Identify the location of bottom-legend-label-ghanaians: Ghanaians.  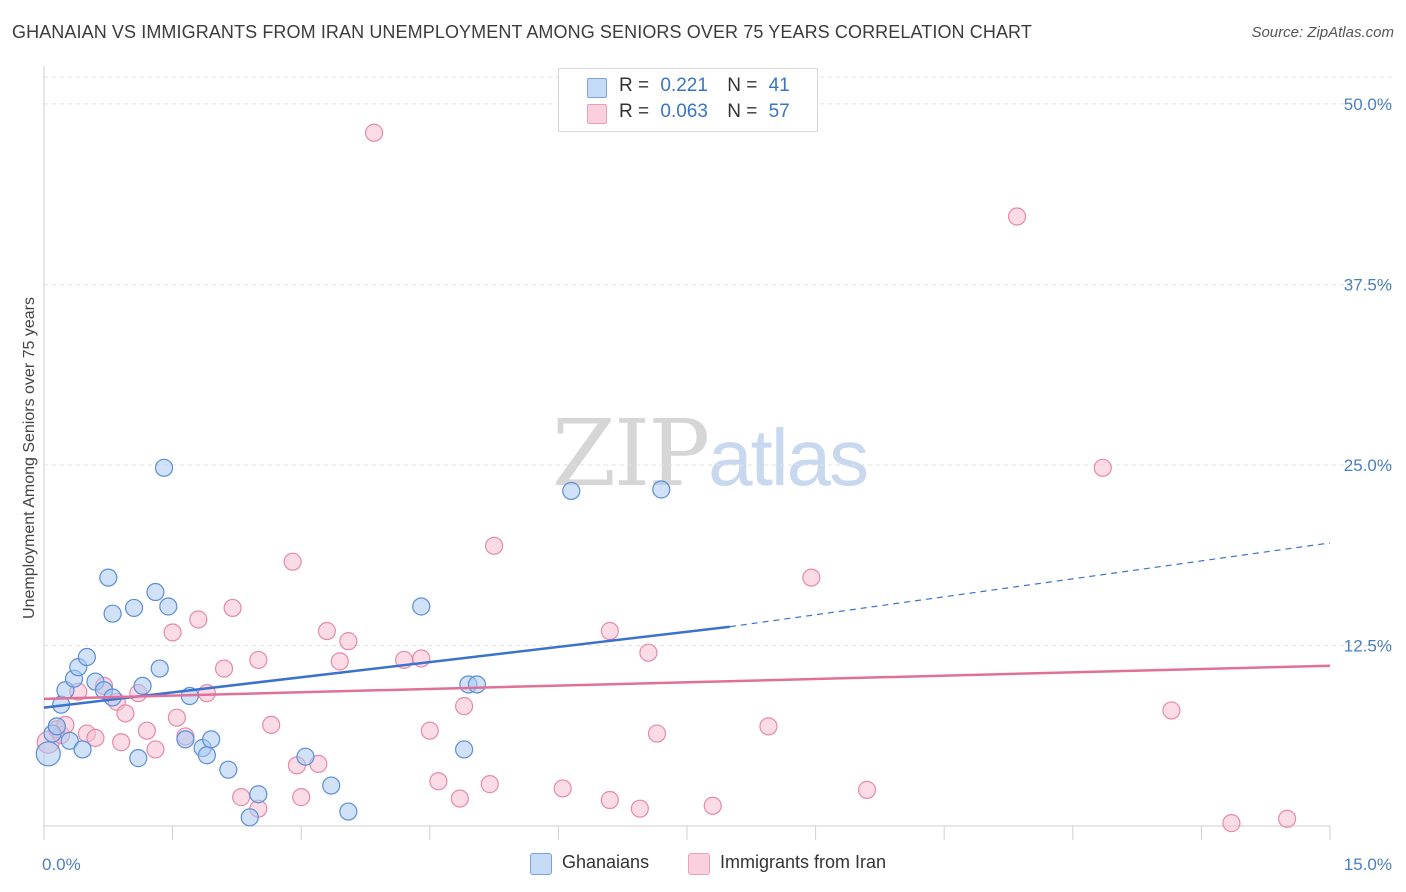
(606, 862).